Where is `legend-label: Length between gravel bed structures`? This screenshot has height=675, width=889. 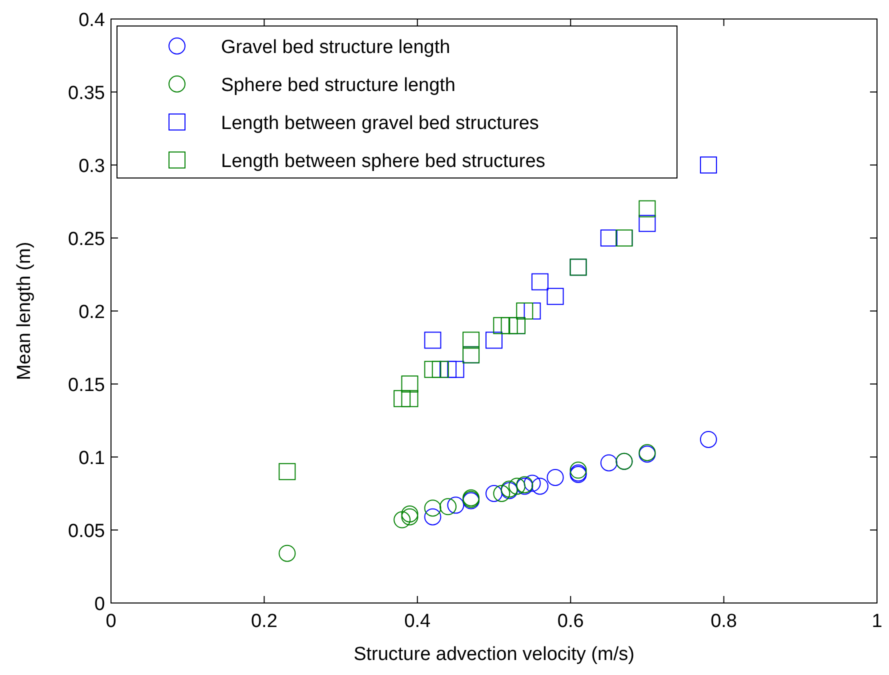
legend-label: Length between gravel bed structures is located at coordinates (380, 123).